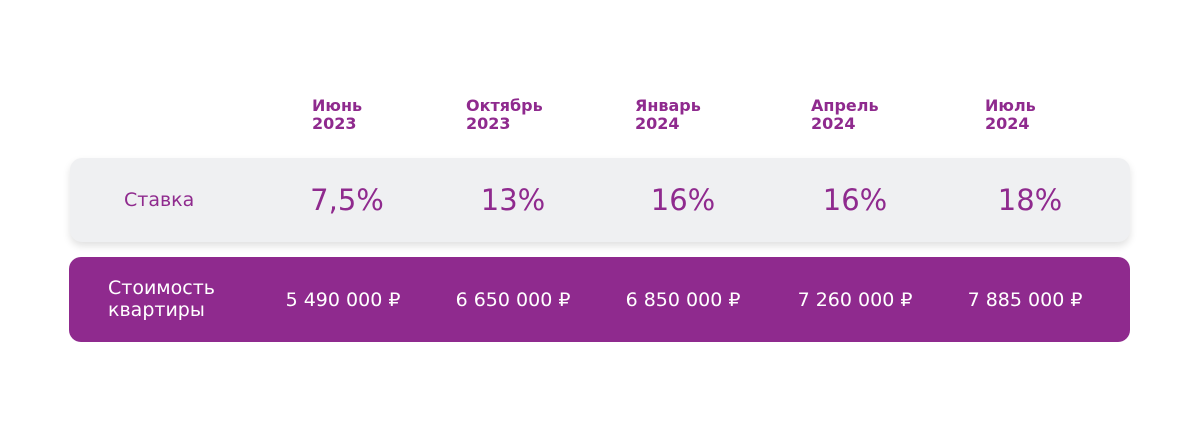 The height and width of the screenshot is (441, 1199). What do you see at coordinates (845, 105) in the screenshot?
I see `column-header-month: Апрель` at bounding box center [845, 105].